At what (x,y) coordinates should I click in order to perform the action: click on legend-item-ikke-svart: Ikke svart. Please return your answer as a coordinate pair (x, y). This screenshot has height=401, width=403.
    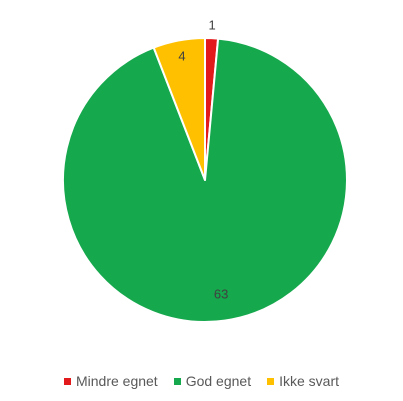
    Looking at the image, I should click on (303, 381).